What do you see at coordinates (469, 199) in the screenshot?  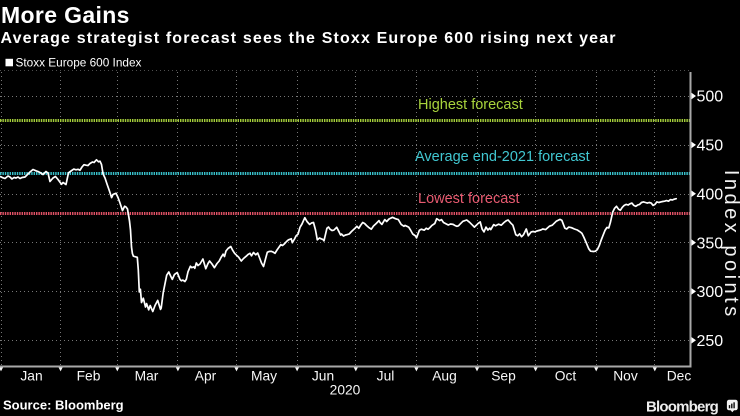 I see `svg-text: Lowest forecast` at bounding box center [469, 199].